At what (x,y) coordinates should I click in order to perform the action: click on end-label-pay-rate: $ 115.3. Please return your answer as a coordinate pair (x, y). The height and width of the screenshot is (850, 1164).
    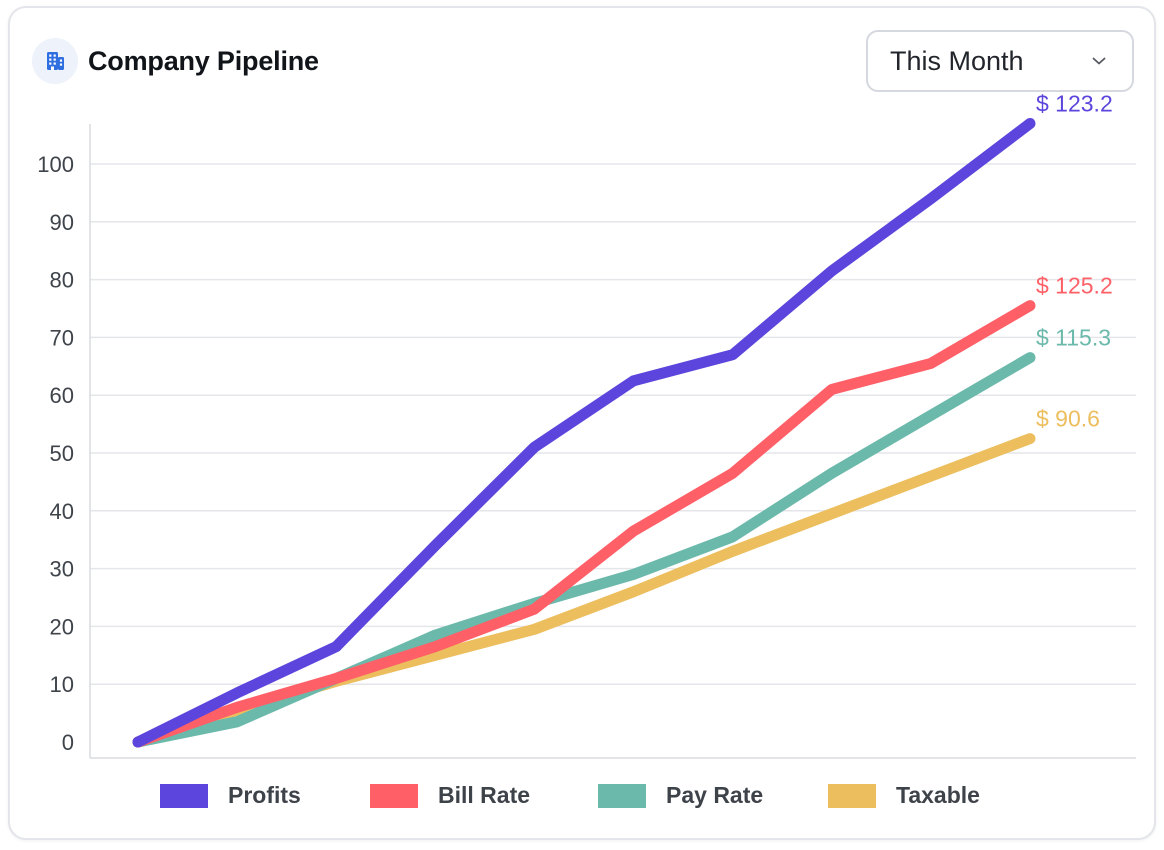
    Looking at the image, I should click on (1073, 338).